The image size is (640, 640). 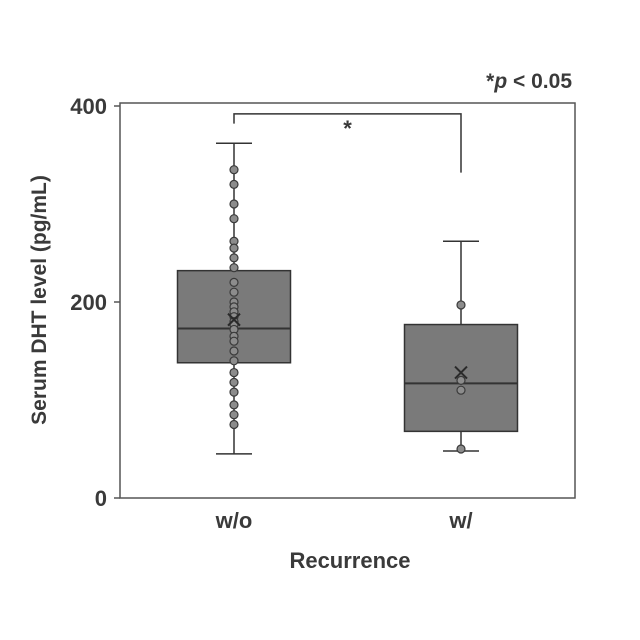 I want to click on significance-note: *p < 0.05, so click(x=529, y=81).